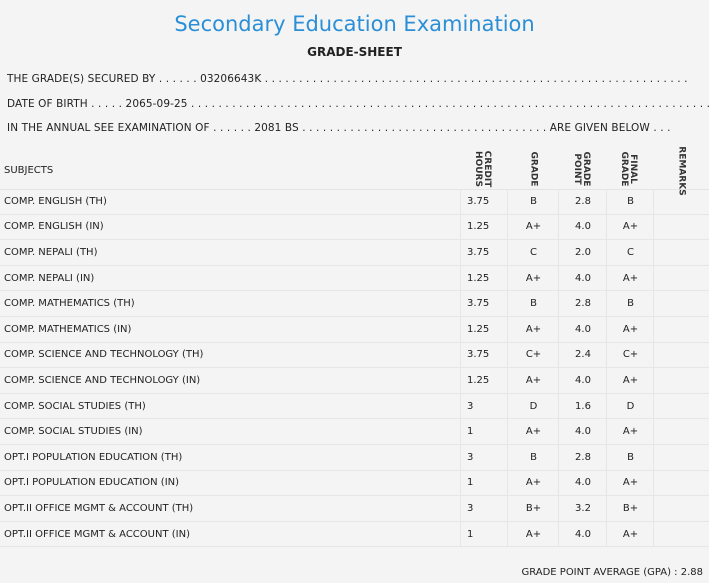 Image resolution: width=709 pixels, height=583 pixels. Describe the element at coordinates (354, 52) in the screenshot. I see `grade-sheet-heading: GRADE-SHEET` at that location.